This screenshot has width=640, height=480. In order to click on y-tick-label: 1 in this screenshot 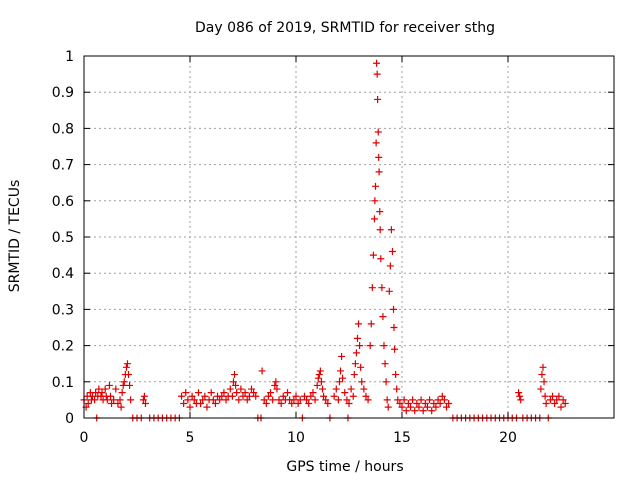, I will do `click(69, 57)`.